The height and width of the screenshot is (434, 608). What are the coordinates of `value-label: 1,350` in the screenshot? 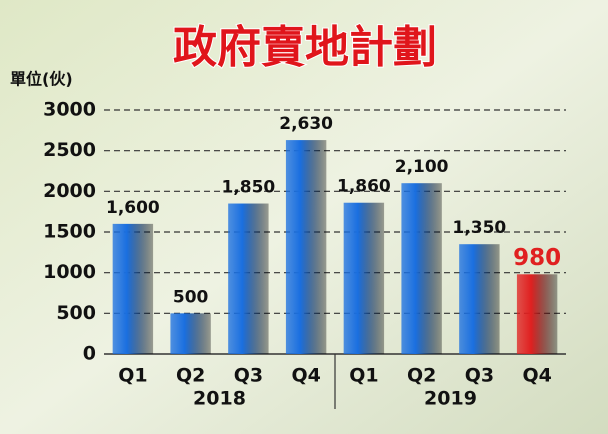 It's located at (479, 228).